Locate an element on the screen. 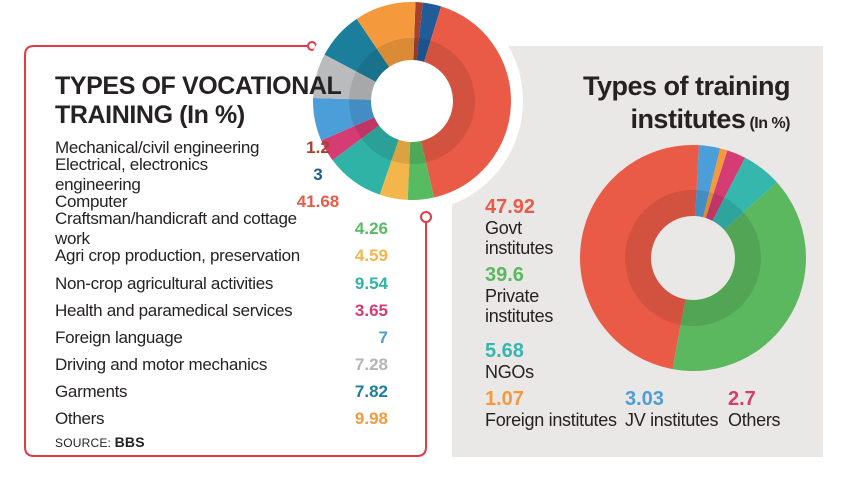 This screenshot has width=857, height=482. list-item-value: 41.68 is located at coordinates (318, 201).